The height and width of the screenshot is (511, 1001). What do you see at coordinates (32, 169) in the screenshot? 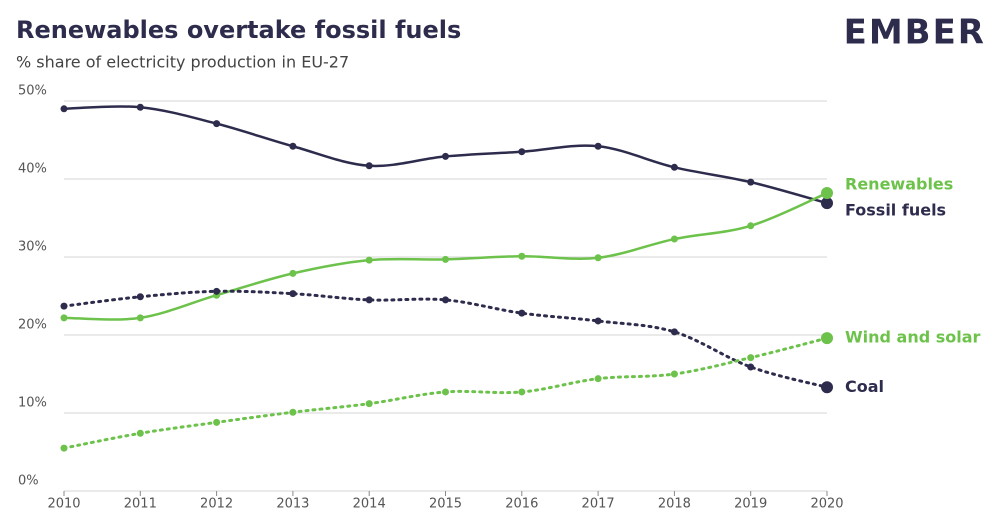
I see `y-tick-label: 40%` at bounding box center [32, 169].